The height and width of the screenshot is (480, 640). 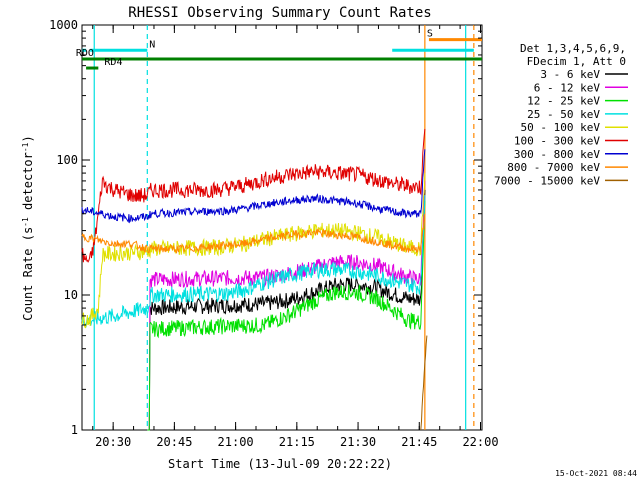 I want to click on flag-label-rd4: RD4, so click(x=113, y=62).